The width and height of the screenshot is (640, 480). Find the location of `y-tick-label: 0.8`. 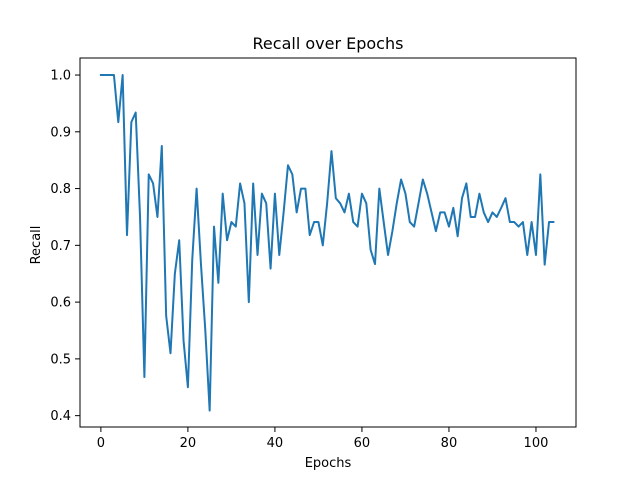

y-tick-label: 0.8 is located at coordinates (60, 189).